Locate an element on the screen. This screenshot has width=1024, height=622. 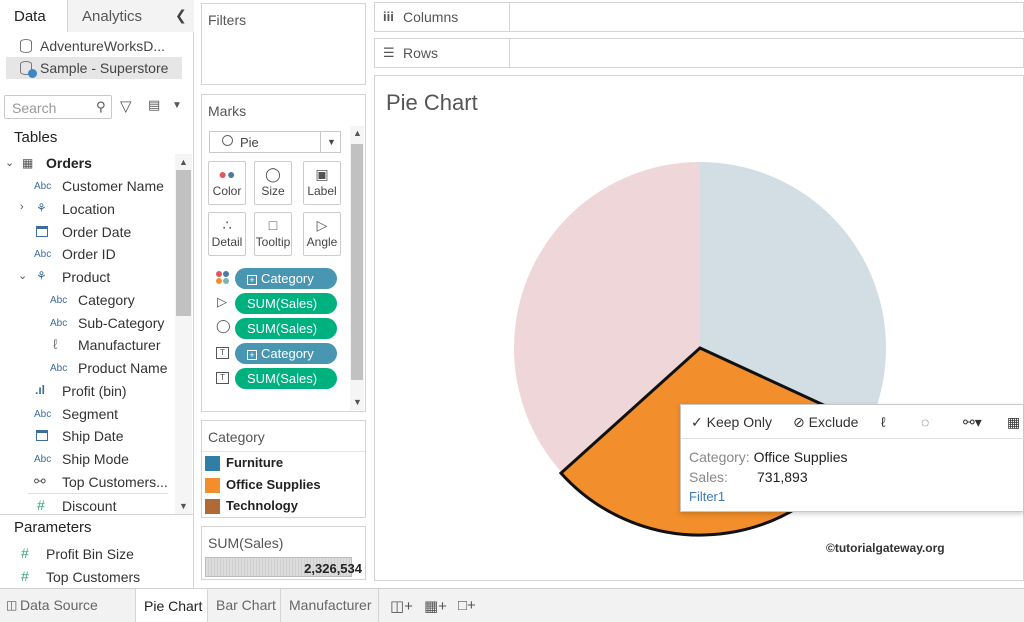
new-story-icon: □+ is located at coordinates (467, 605).